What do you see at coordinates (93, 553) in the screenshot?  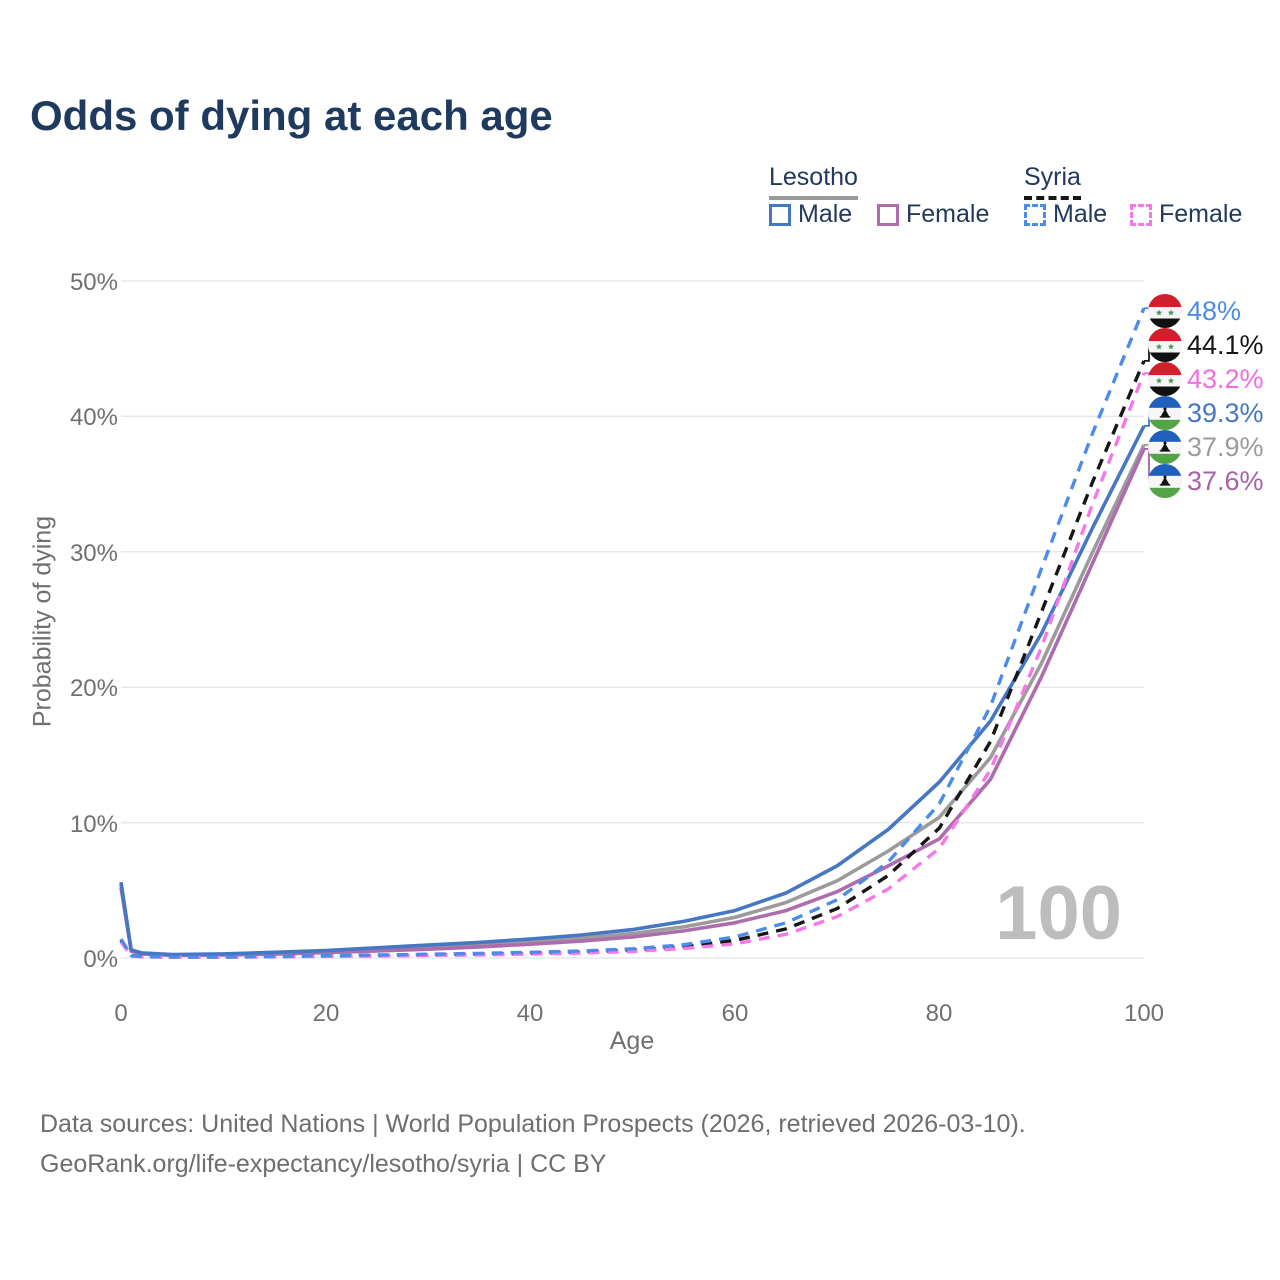 I see `y-tick-30: 30%` at bounding box center [93, 553].